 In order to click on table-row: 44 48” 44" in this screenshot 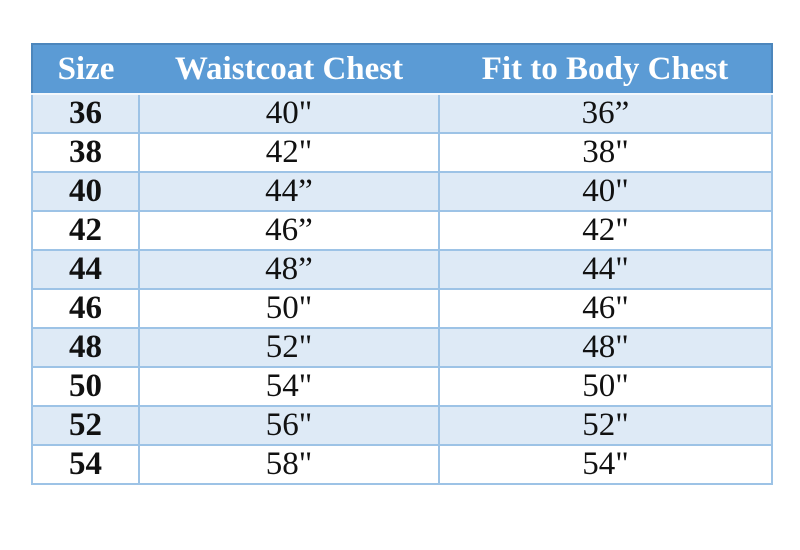, I will do `click(402, 270)`.